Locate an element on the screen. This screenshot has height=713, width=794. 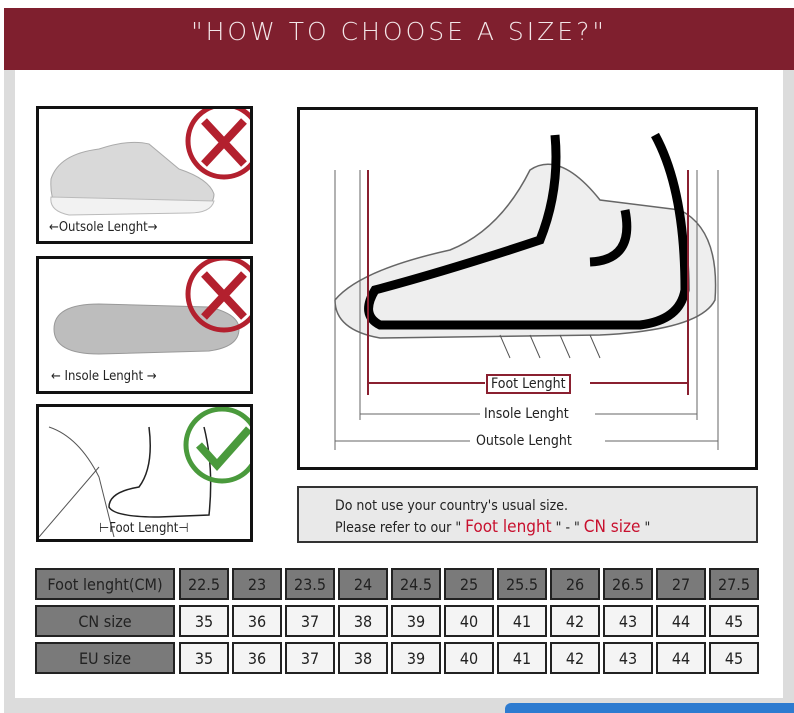
table-cell: 25.5 is located at coordinates (522, 584).